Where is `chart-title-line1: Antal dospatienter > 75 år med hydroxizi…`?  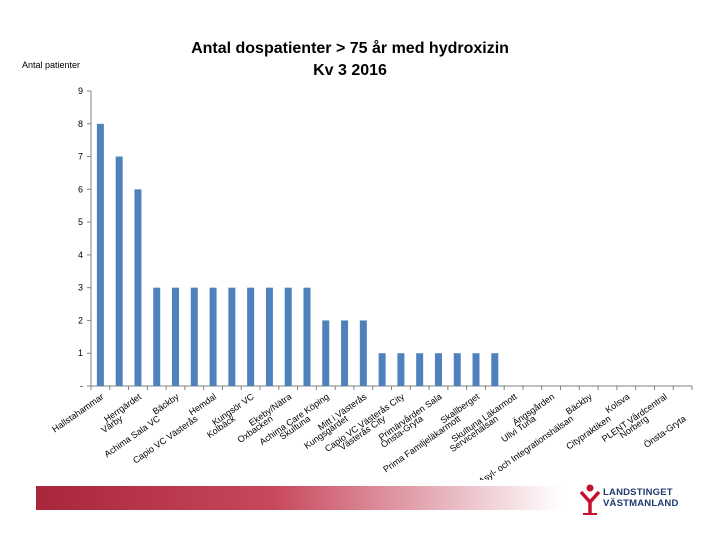 chart-title-line1: Antal dospatienter > 75 år med hydroxizi… is located at coordinates (350, 48).